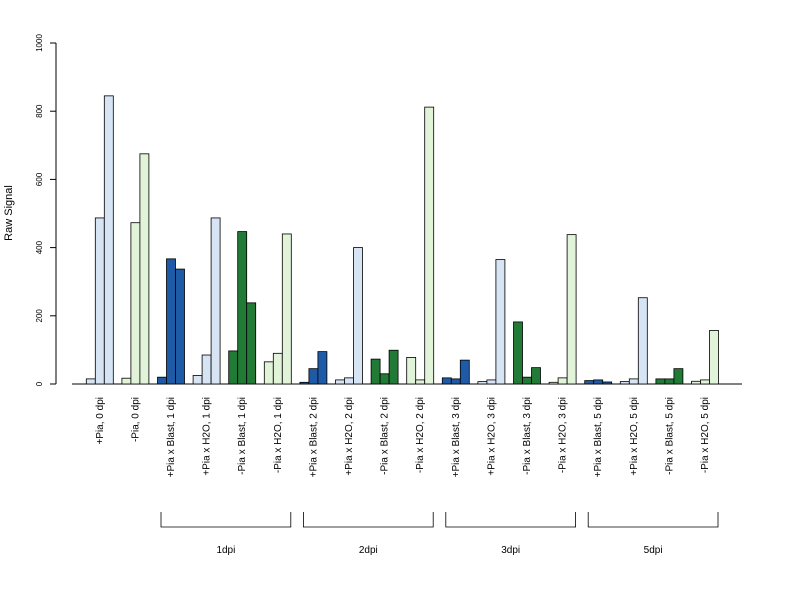  I want to click on x-tick-label: -Pia, 0 dpi, so click(135, 419).